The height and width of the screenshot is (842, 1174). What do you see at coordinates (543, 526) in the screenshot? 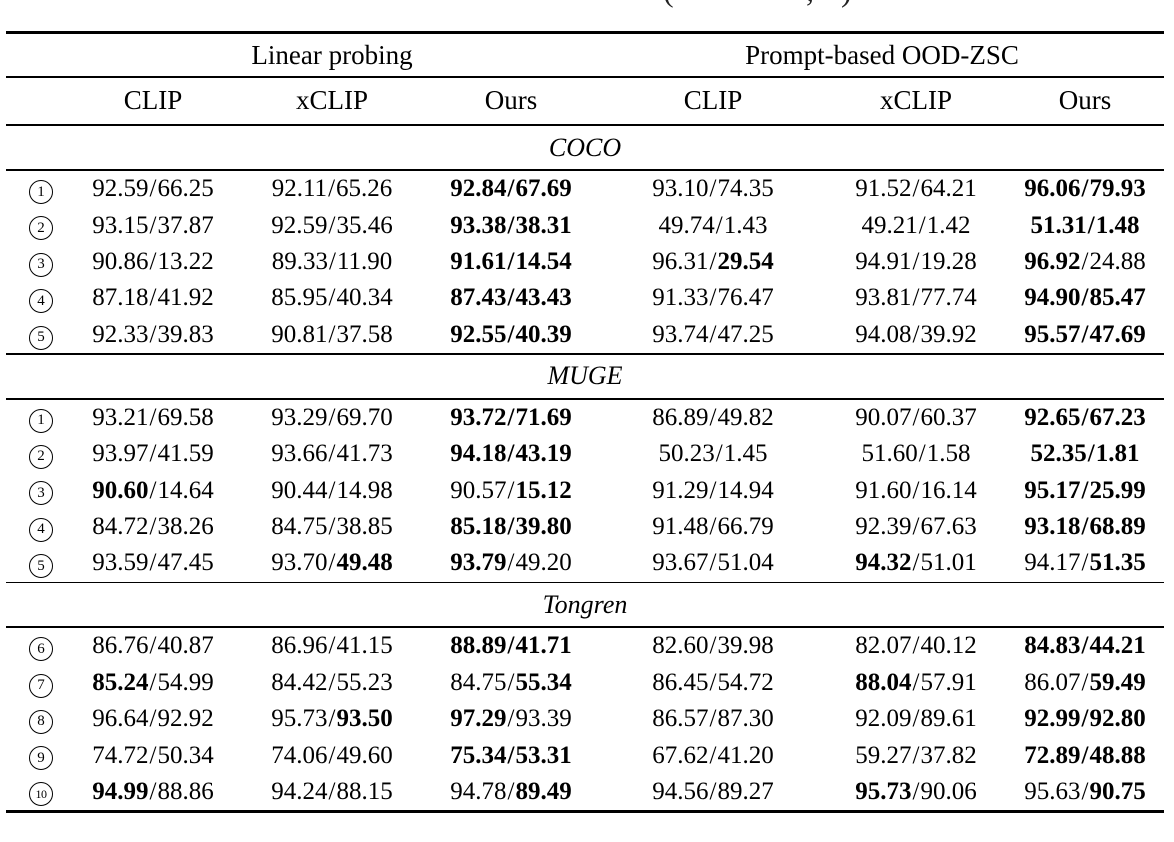
I see `metric-right-value: 39.80` at bounding box center [543, 526].